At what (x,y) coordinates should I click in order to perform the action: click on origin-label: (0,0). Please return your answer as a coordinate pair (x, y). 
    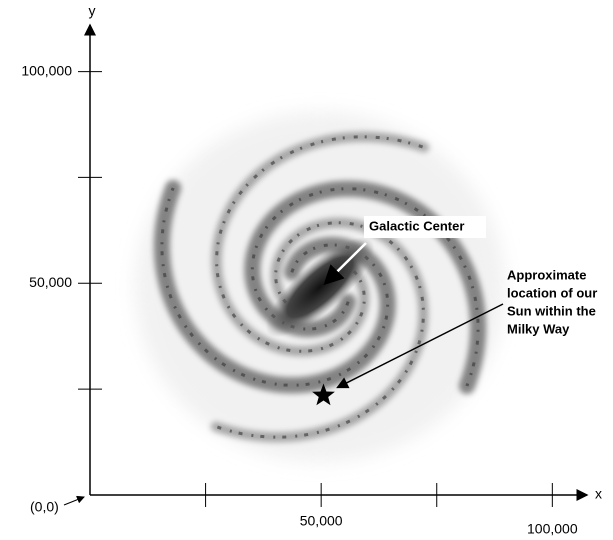
    Looking at the image, I should click on (44, 507).